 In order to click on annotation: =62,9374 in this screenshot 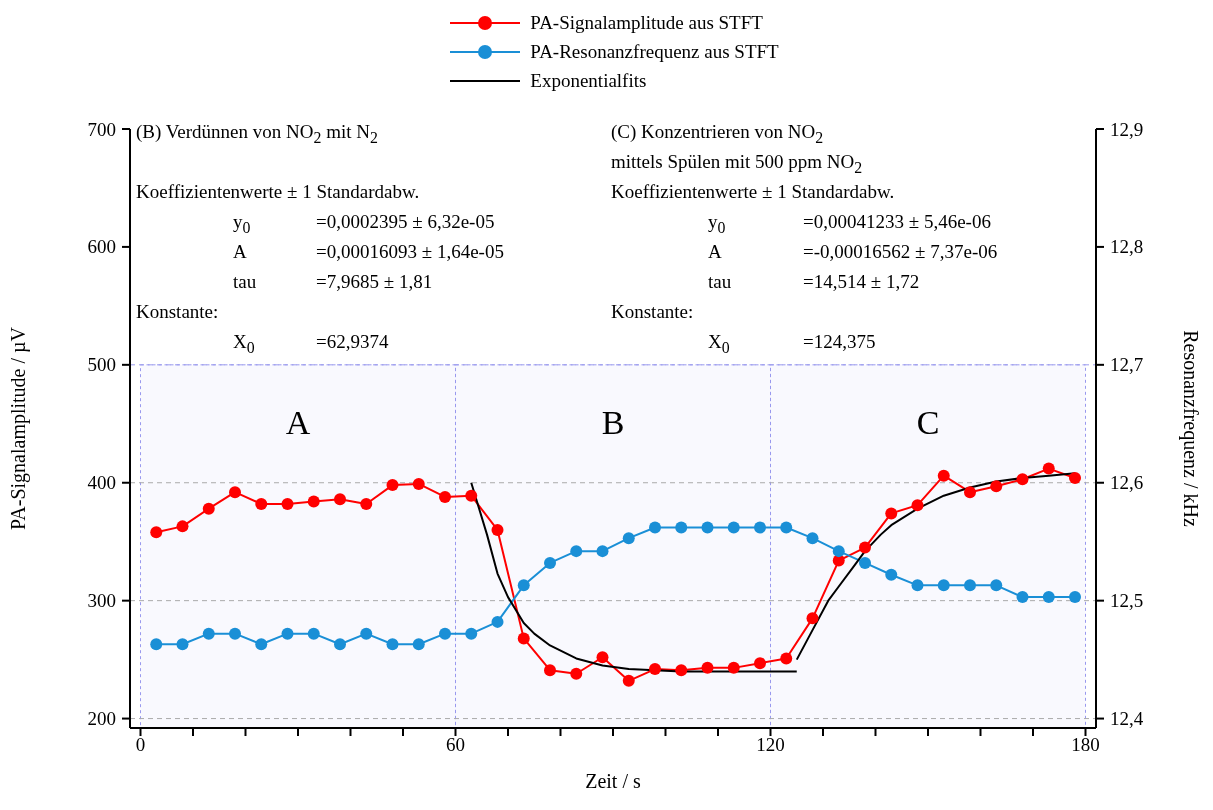, I will do `click(352, 342)`.